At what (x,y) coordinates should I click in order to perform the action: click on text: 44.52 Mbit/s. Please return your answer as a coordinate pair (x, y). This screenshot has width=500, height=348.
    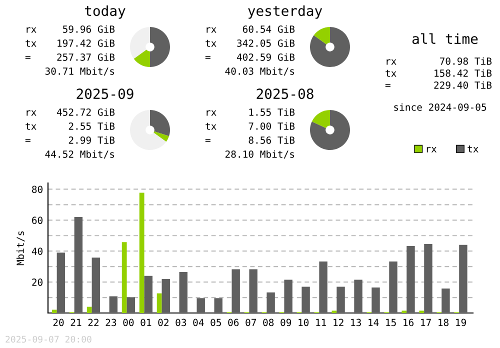
    Looking at the image, I should click on (79, 154).